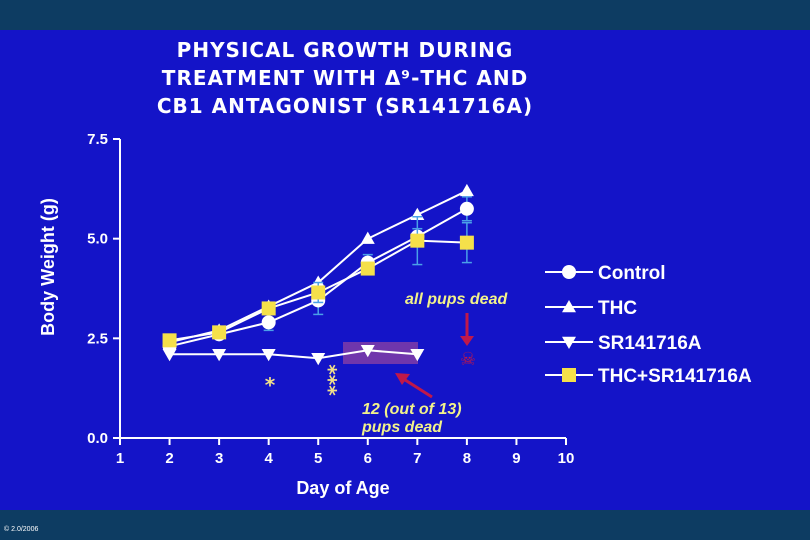 This screenshot has height=540, width=810. Describe the element at coordinates (405, 525) in the screenshot. I see `bottom-band` at that location.